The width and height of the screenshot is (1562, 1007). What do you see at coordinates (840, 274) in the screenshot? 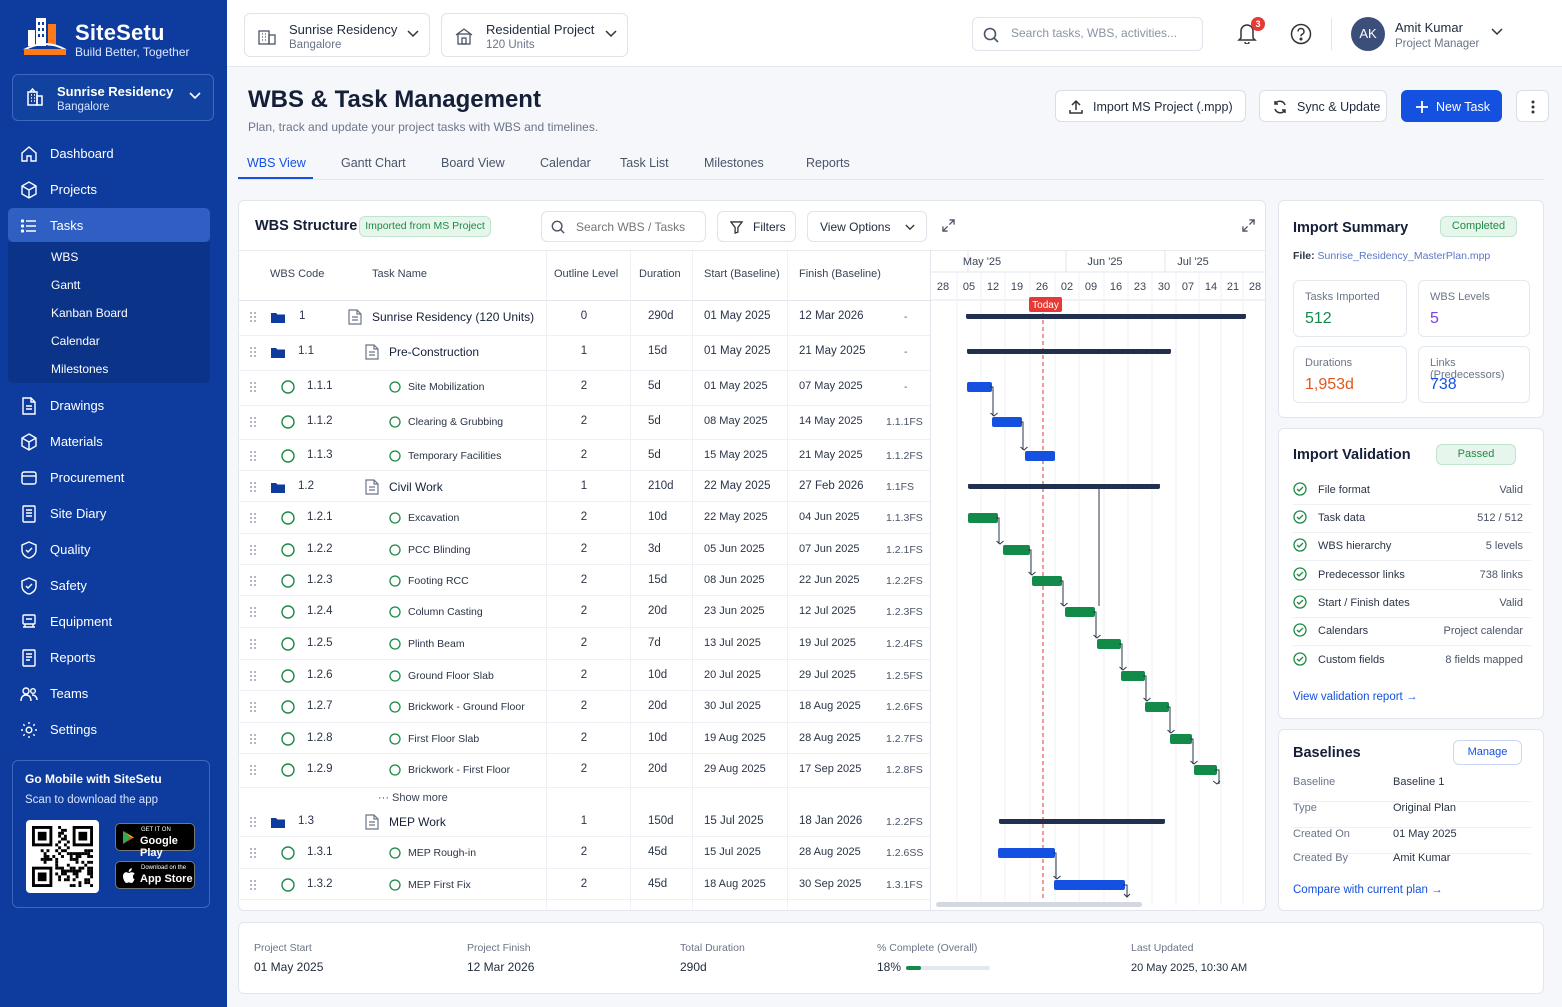
I see `col-finish-baseline: Finish (Baseline)` at bounding box center [840, 274].